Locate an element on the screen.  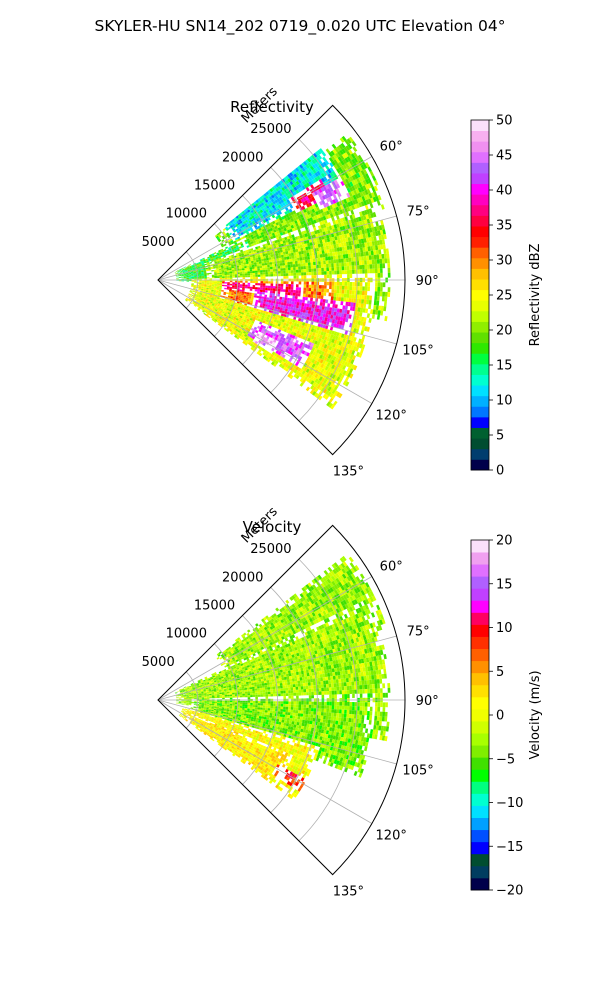
polar-grid is located at coordinates (281, 280).